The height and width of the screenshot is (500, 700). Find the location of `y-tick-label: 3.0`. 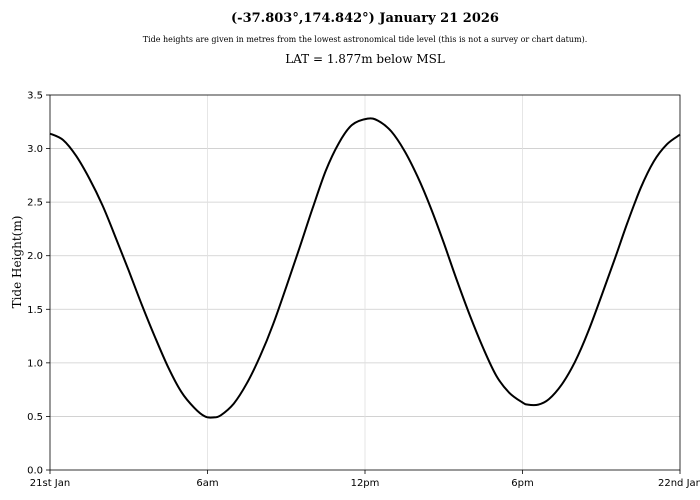

y-tick-label: 3.0 is located at coordinates (35, 149).